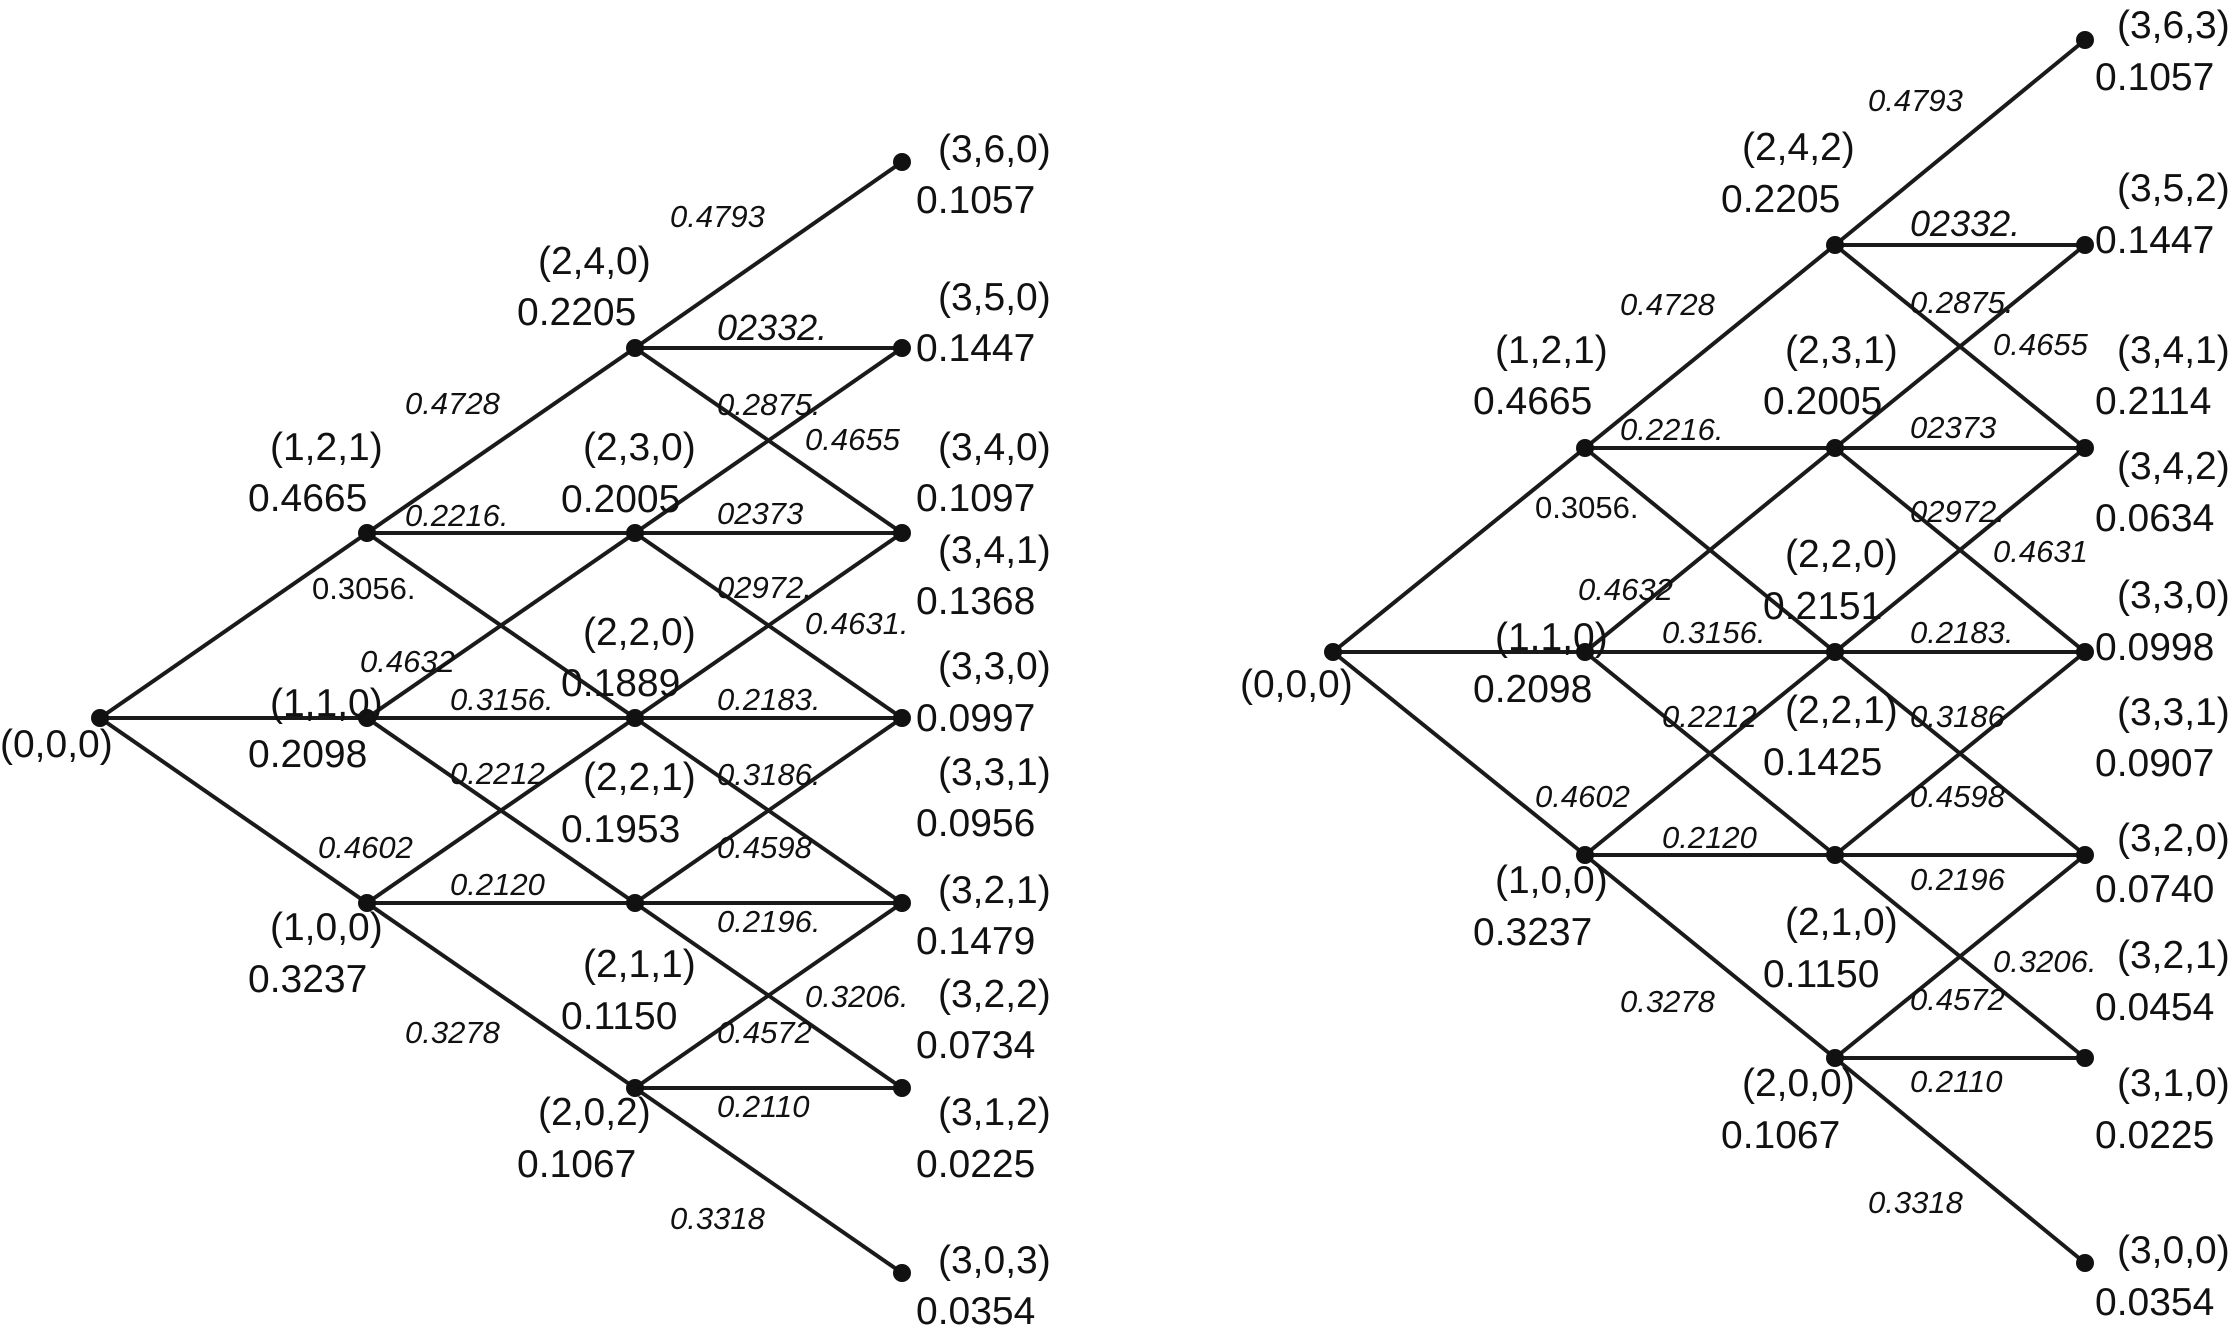 Image resolution: width=2237 pixels, height=1335 pixels. I want to click on node-state-label: (1,2,1), so click(1551, 350).